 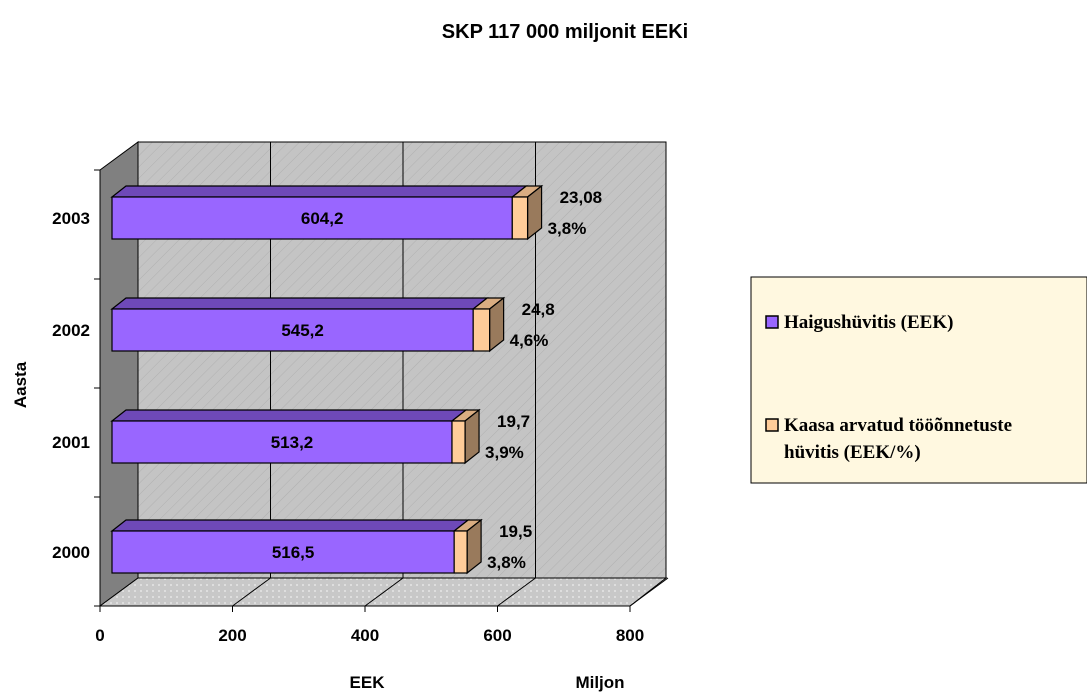 I want to click on x-tick-label: 400, so click(x=365, y=635).